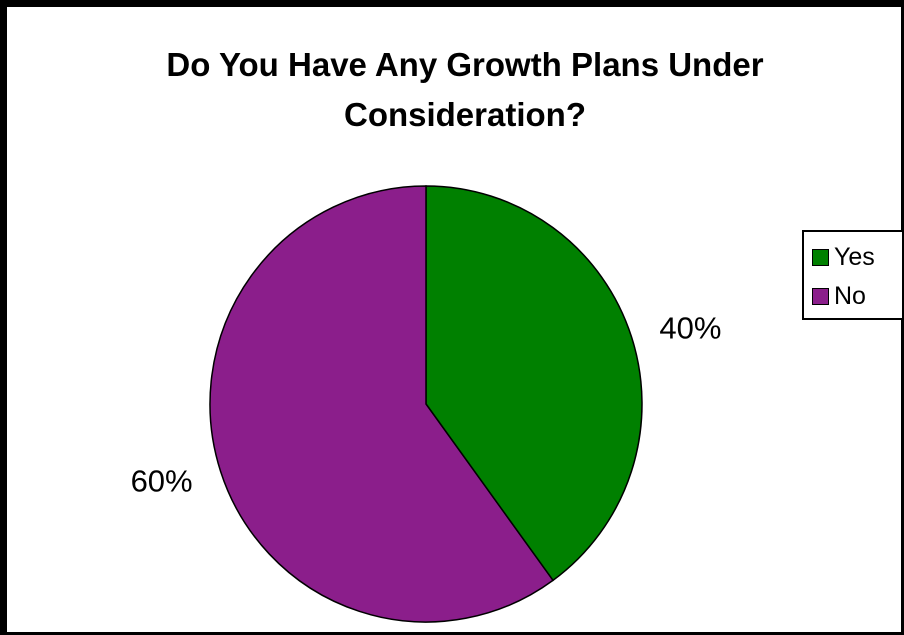 This screenshot has width=904, height=635. I want to click on legend-swatch-no, so click(820, 296).